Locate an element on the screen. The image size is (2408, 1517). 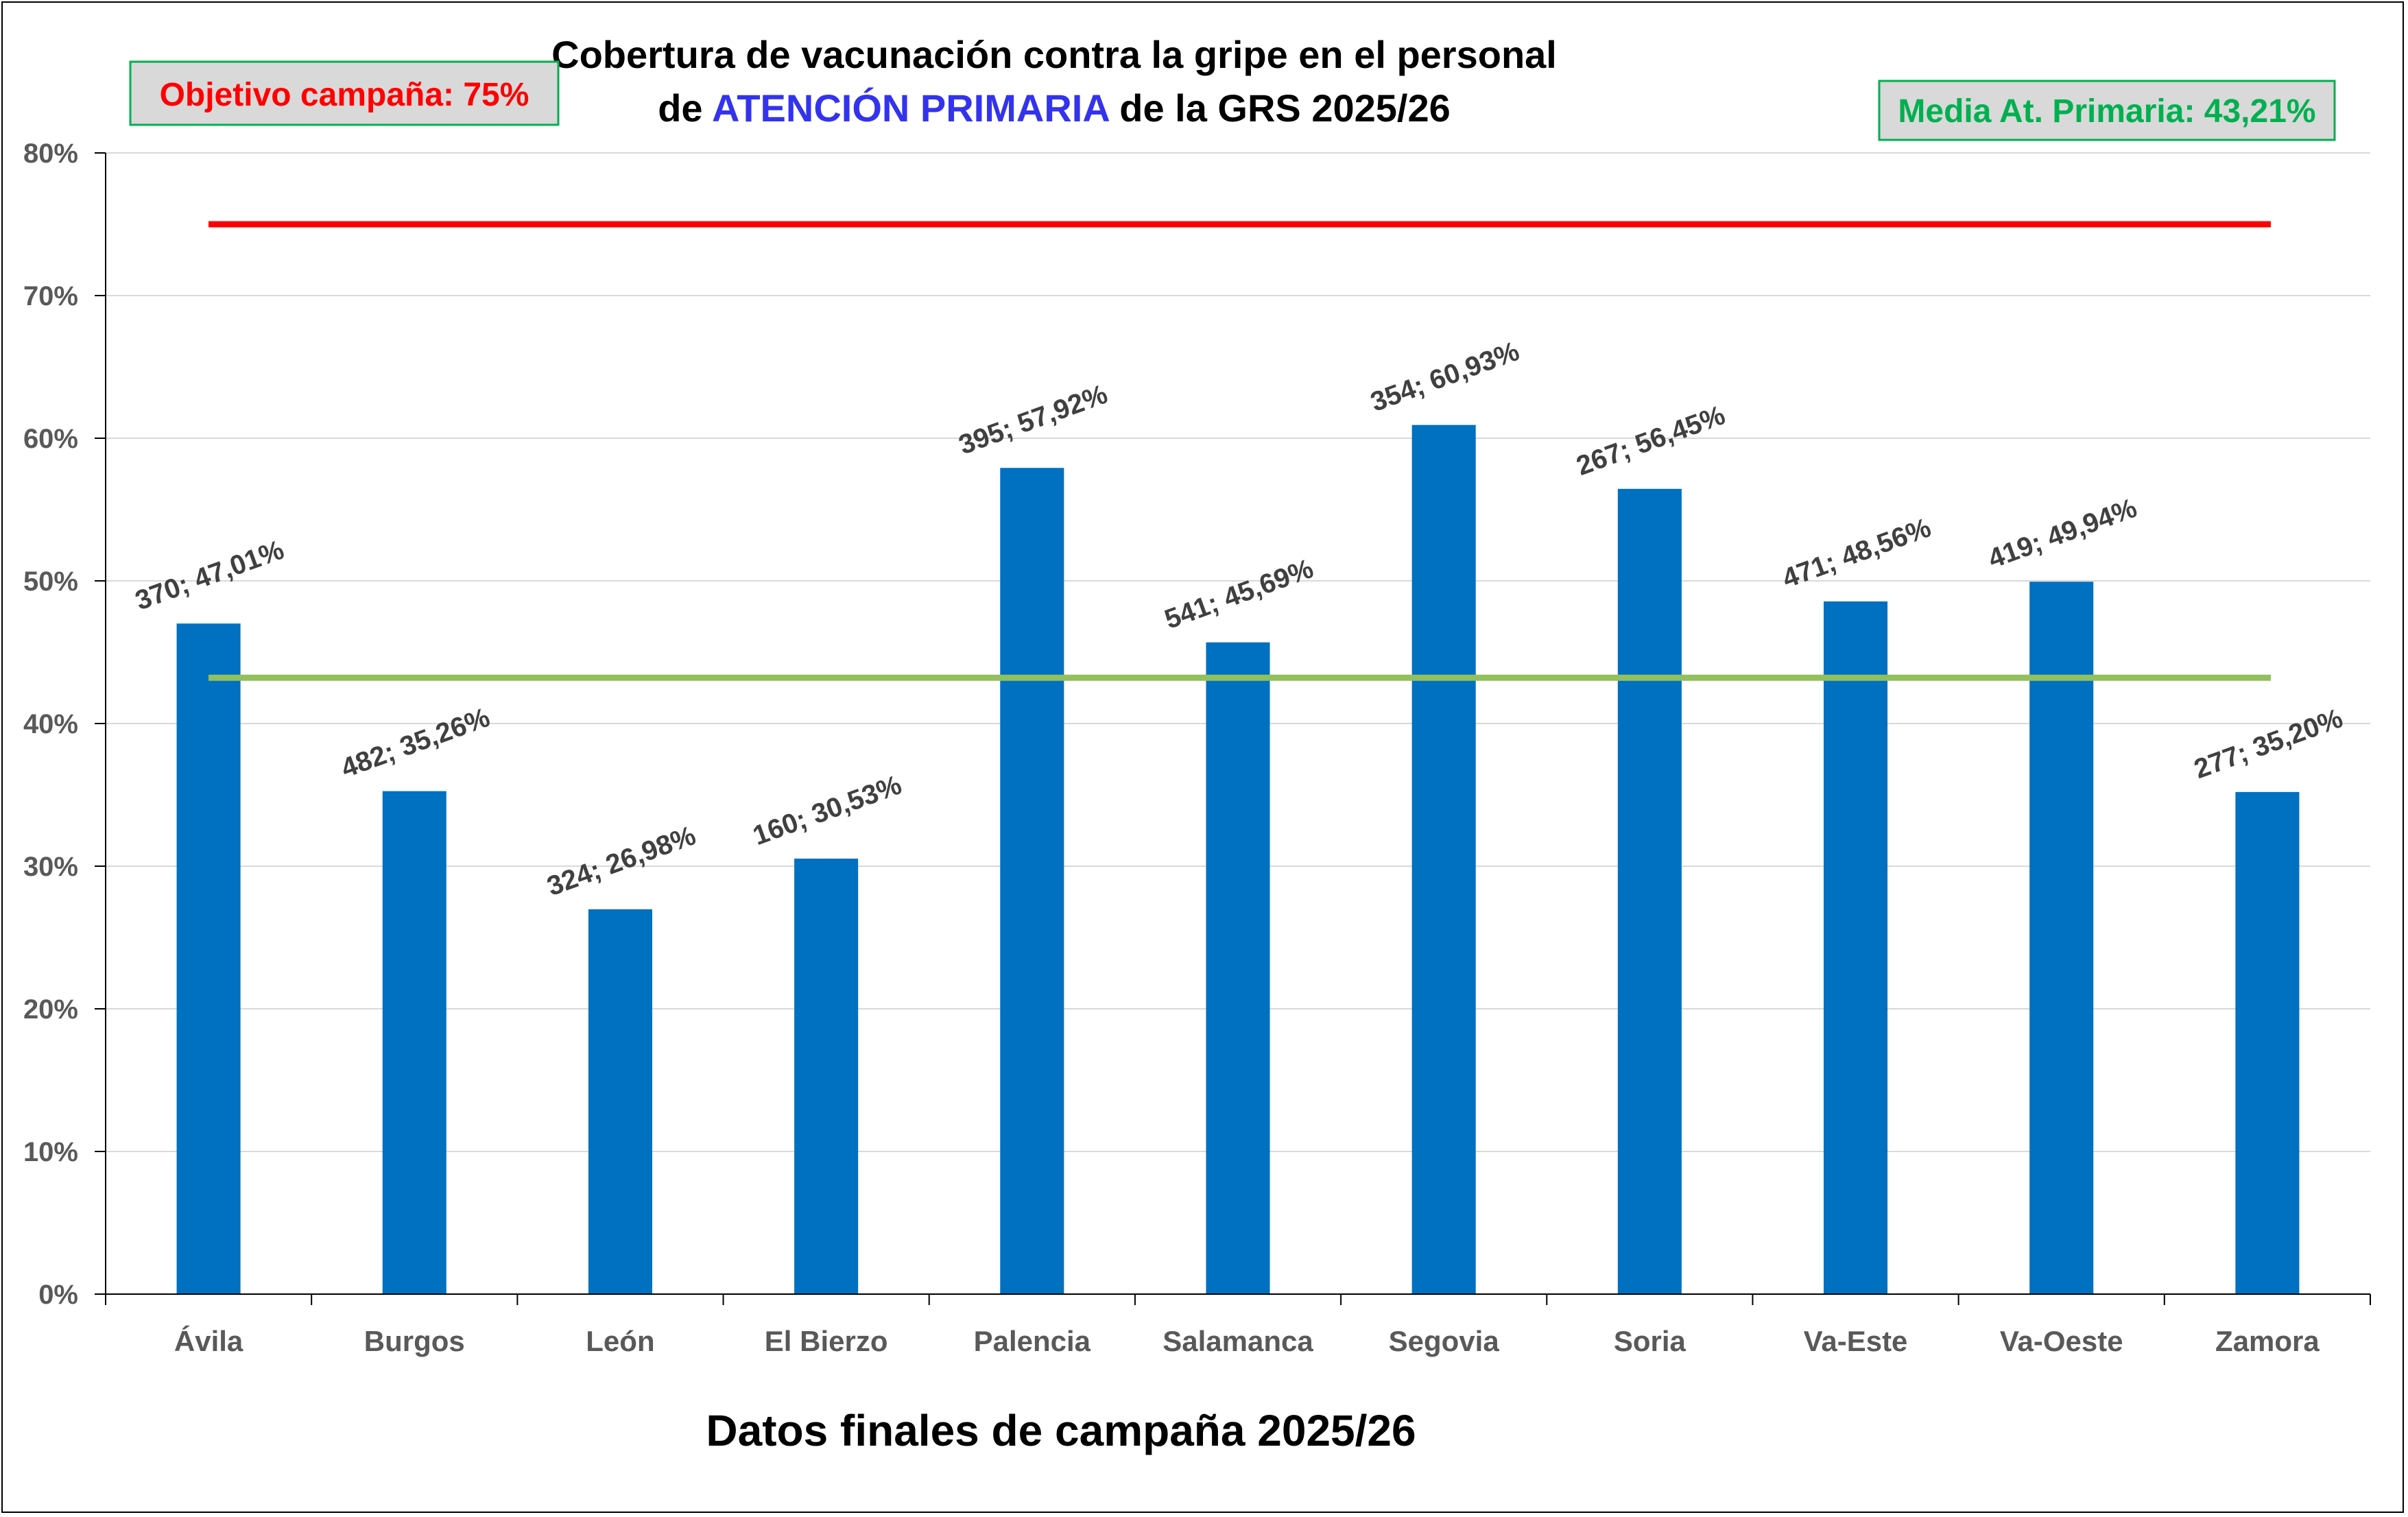
data-label: 471; 48,56% is located at coordinates (1856, 553).